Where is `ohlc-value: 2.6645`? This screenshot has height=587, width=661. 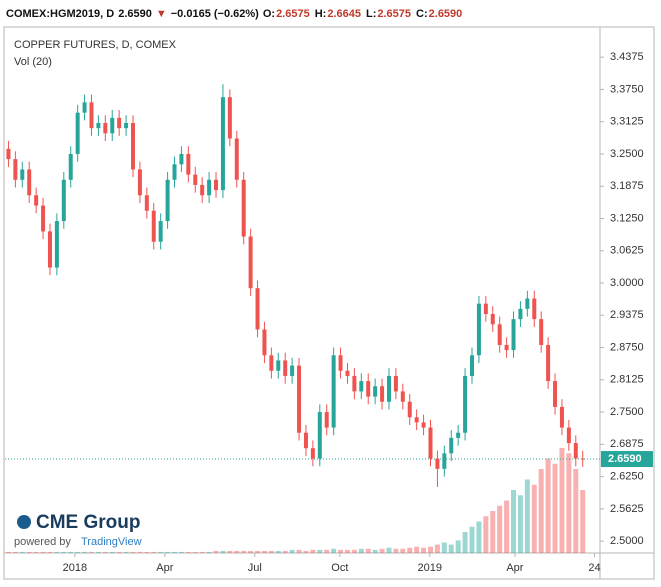 ohlc-value: 2.6645 is located at coordinates (344, 14).